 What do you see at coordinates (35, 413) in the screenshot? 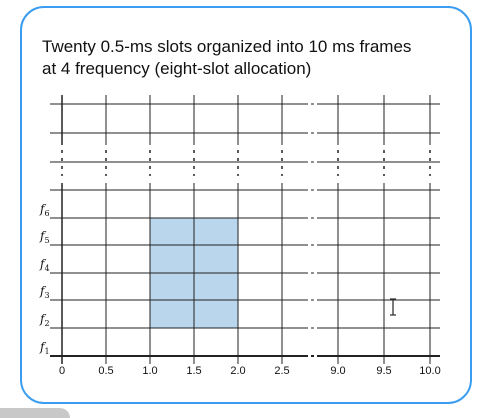
I see `window-tab-corner` at bounding box center [35, 413].